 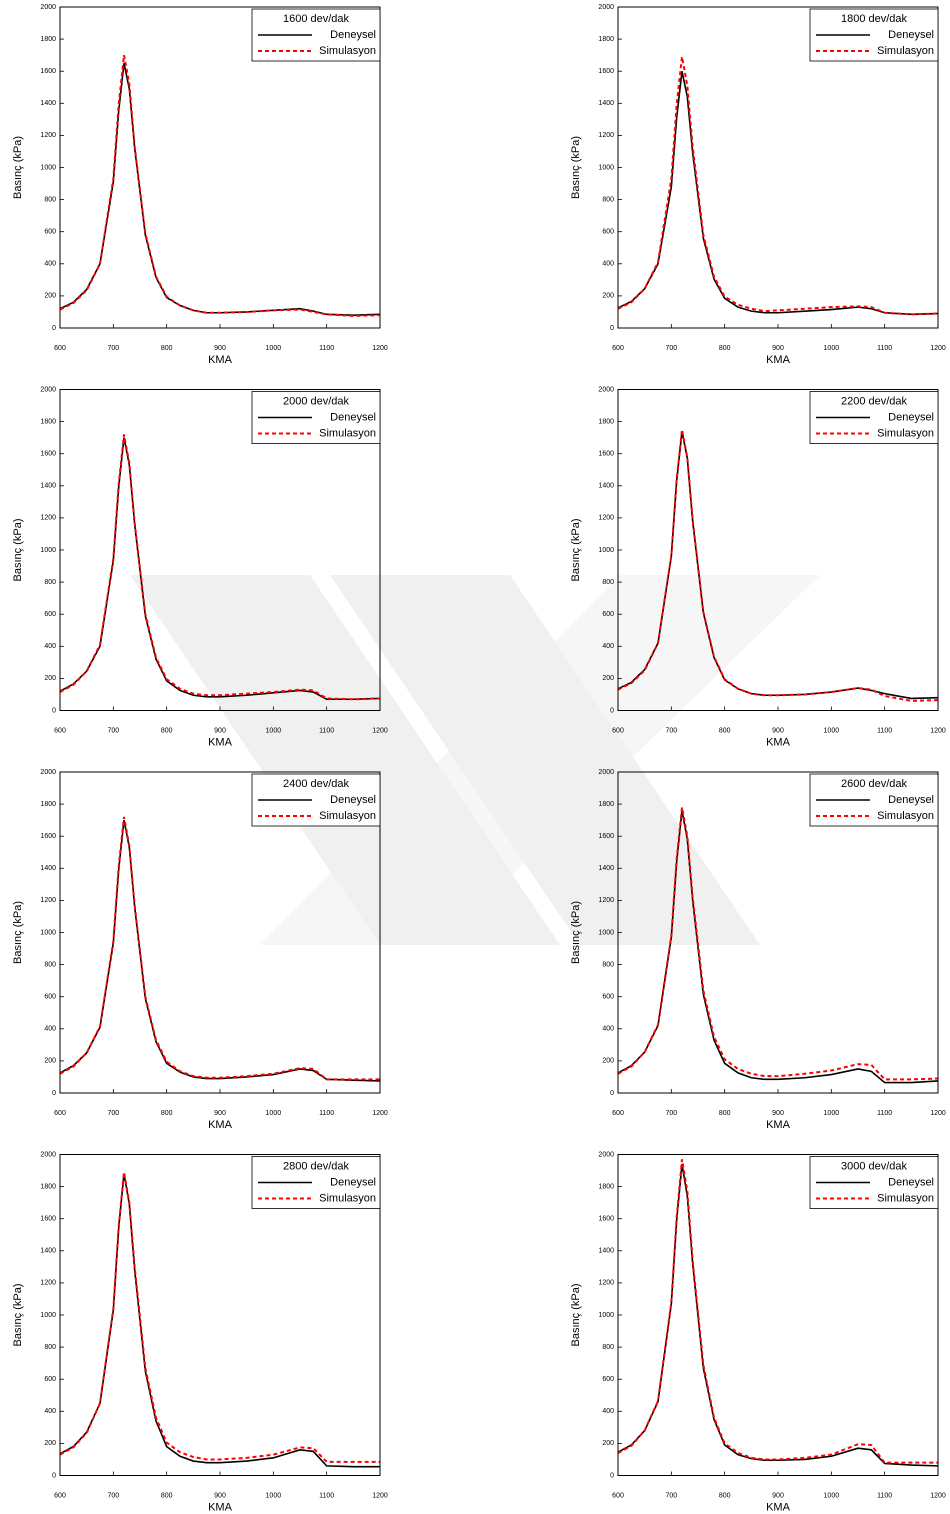 What do you see at coordinates (874, 800) in the screenshot?
I see `legend-box` at bounding box center [874, 800].